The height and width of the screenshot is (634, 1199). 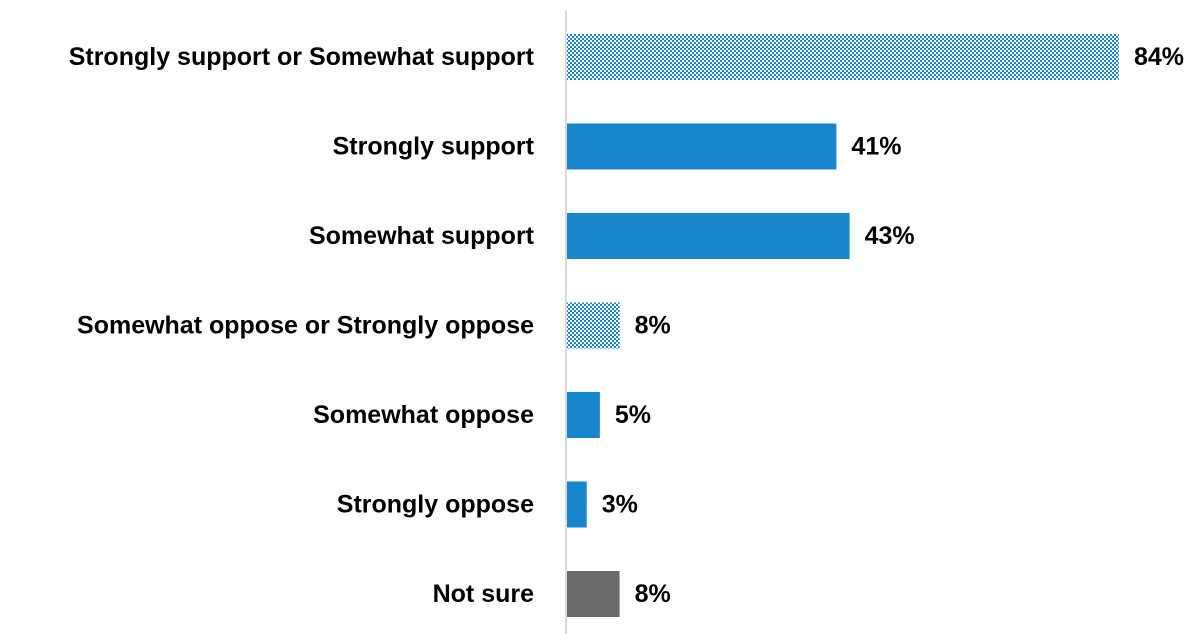 I want to click on category-label: Strongly oppose, so click(x=435, y=505).